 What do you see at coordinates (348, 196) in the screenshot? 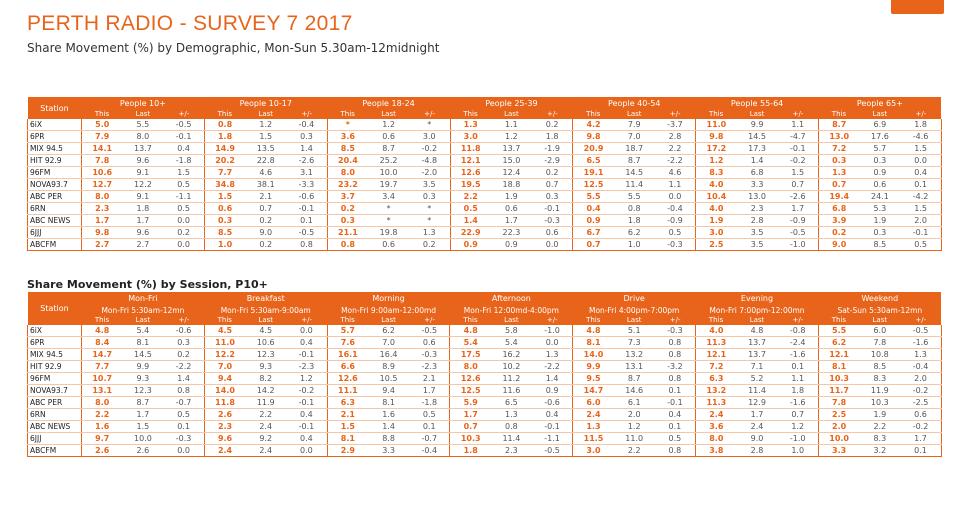
I see `this-value: 3.7` at bounding box center [348, 196].